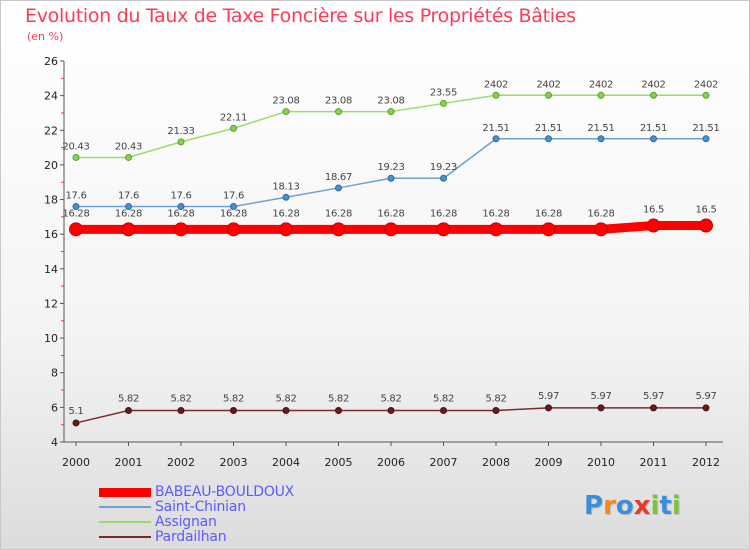  I want to click on x-tick-label: 2005, so click(339, 462).